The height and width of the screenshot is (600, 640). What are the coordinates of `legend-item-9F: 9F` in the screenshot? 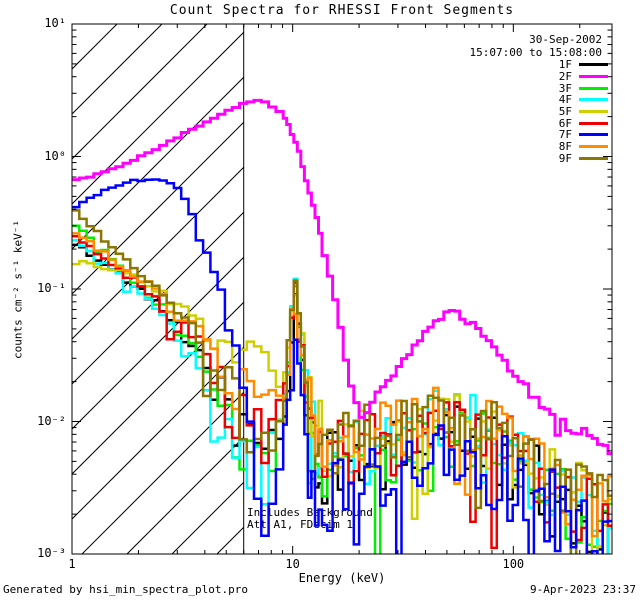 It's located at (583, 158).